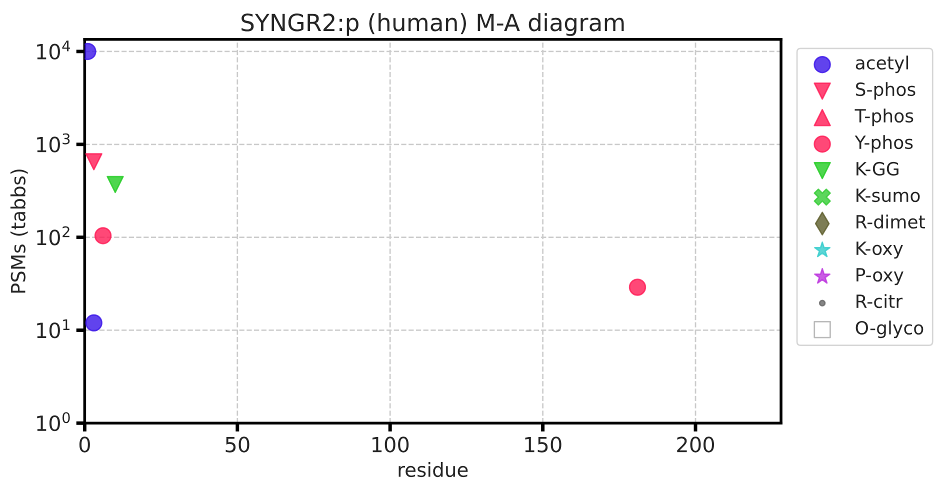  What do you see at coordinates (890, 329) in the screenshot?
I see `legend-label: O-glyco` at bounding box center [890, 329].